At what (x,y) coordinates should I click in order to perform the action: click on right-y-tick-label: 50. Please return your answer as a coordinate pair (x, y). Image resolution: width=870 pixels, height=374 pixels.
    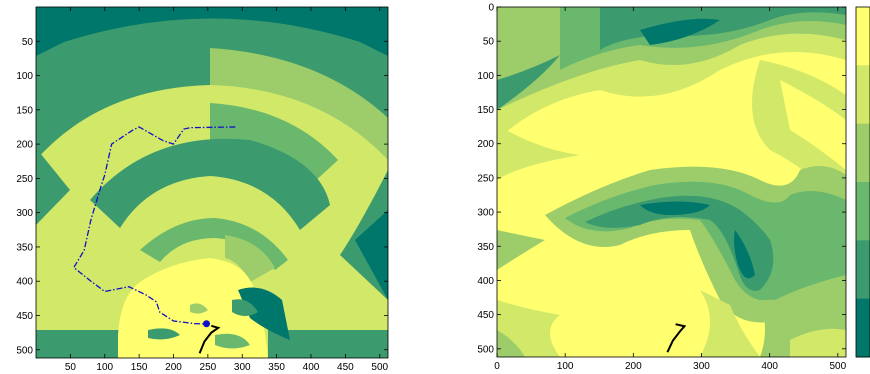
    Looking at the image, I should click on (489, 42).